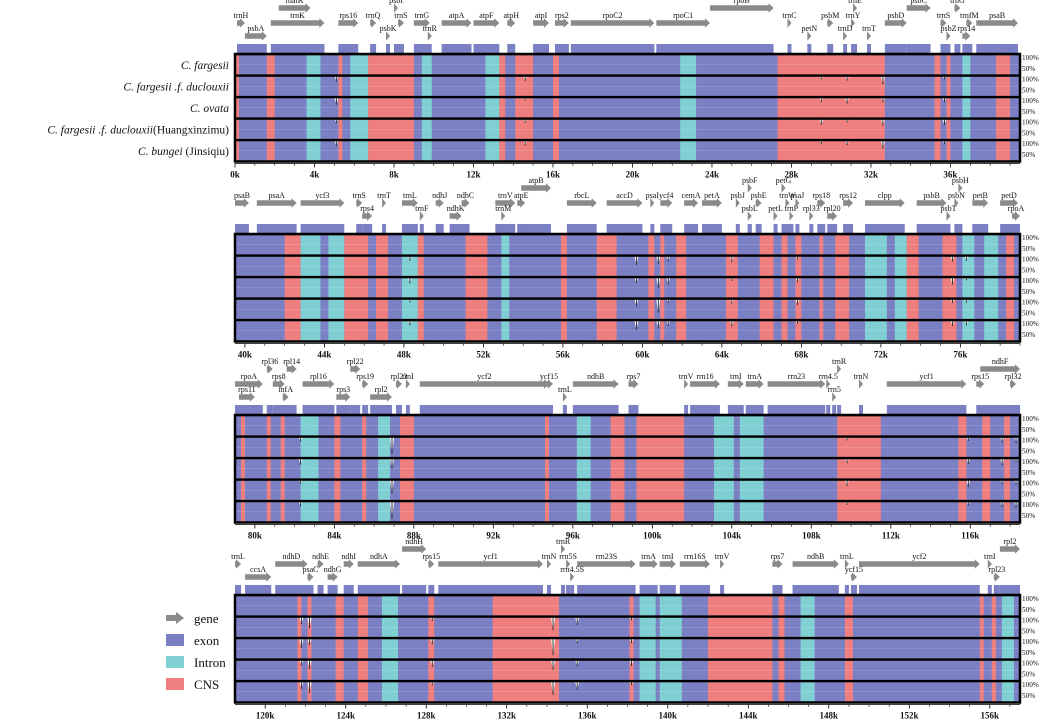 The image size is (1045, 721). What do you see at coordinates (294, 8) in the screenshot?
I see `gene-arrow-matK` at bounding box center [294, 8].